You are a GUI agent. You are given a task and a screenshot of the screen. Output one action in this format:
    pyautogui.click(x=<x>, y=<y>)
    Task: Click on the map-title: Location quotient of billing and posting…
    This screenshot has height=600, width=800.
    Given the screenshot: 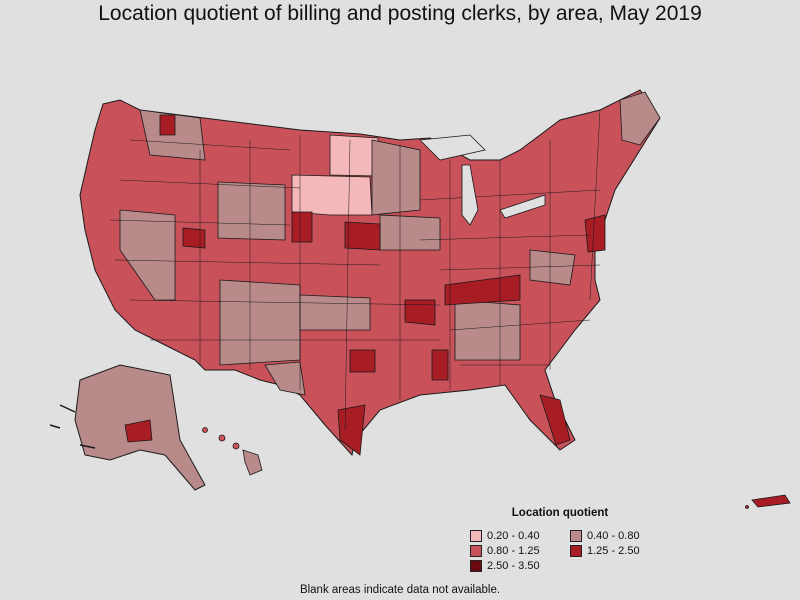 What is the action you would take?
    pyautogui.click(x=400, y=13)
    